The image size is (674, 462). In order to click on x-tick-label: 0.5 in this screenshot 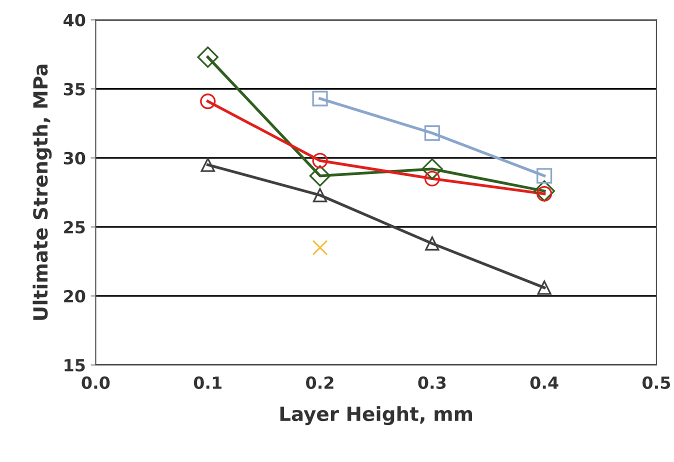, I will do `click(656, 382)`.